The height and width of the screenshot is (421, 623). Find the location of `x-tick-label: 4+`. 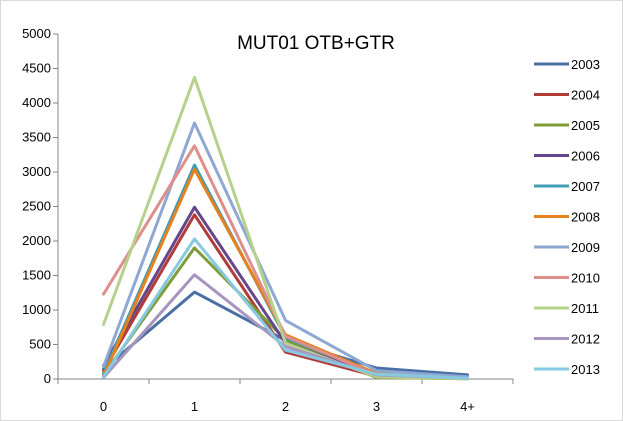

x-tick-label: 4+ is located at coordinates (467, 406).